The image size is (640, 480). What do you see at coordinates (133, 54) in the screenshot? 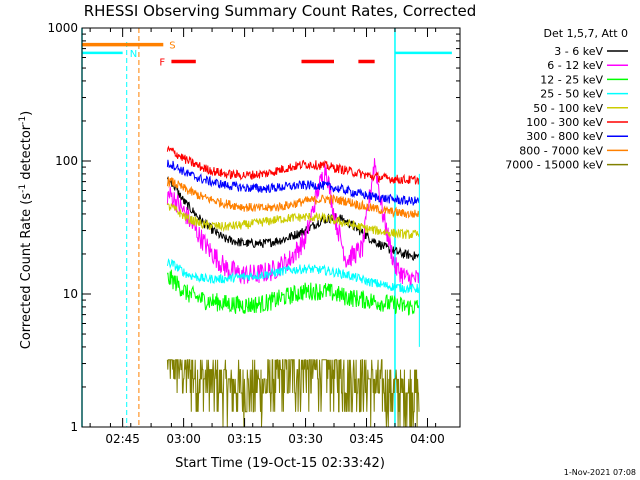
I see `night-flag-label: N` at bounding box center [133, 54].